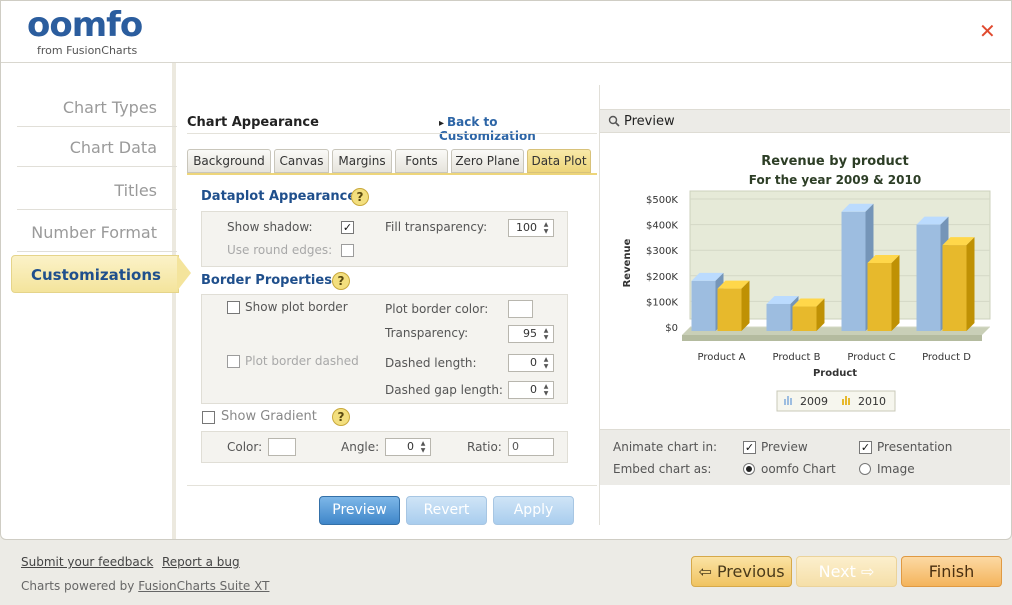 This screenshot has height=605, width=1012. Describe the element at coordinates (745, 305) in the screenshot. I see `bar-side-2010` at that location.